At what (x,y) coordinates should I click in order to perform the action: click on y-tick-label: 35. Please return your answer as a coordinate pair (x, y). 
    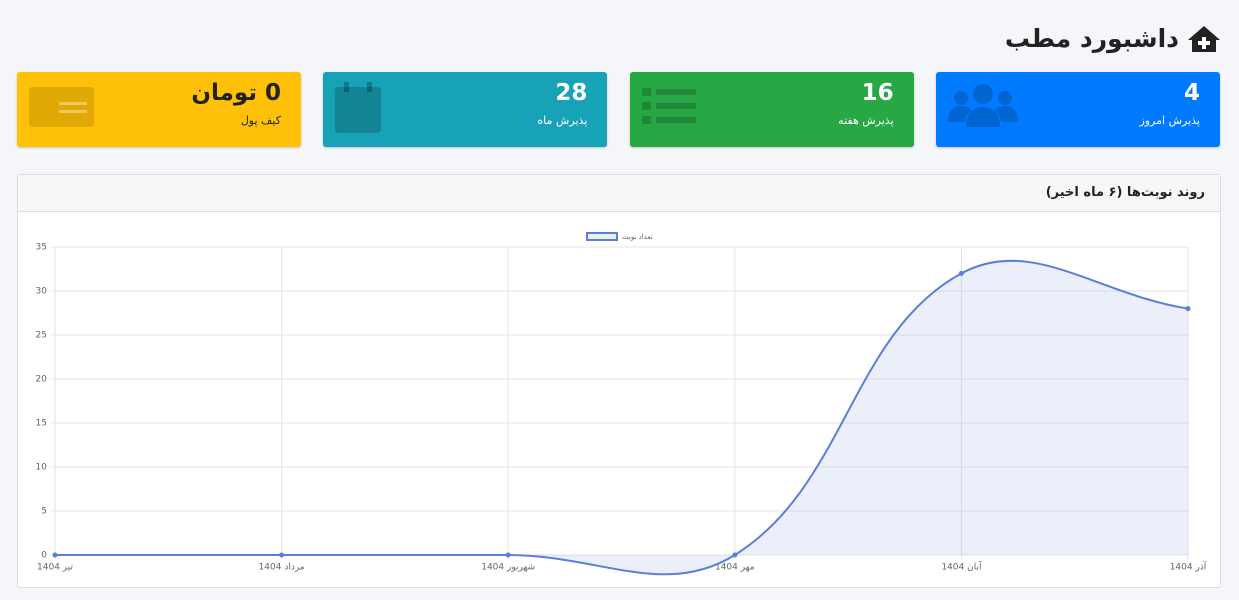
    Looking at the image, I should click on (41, 248).